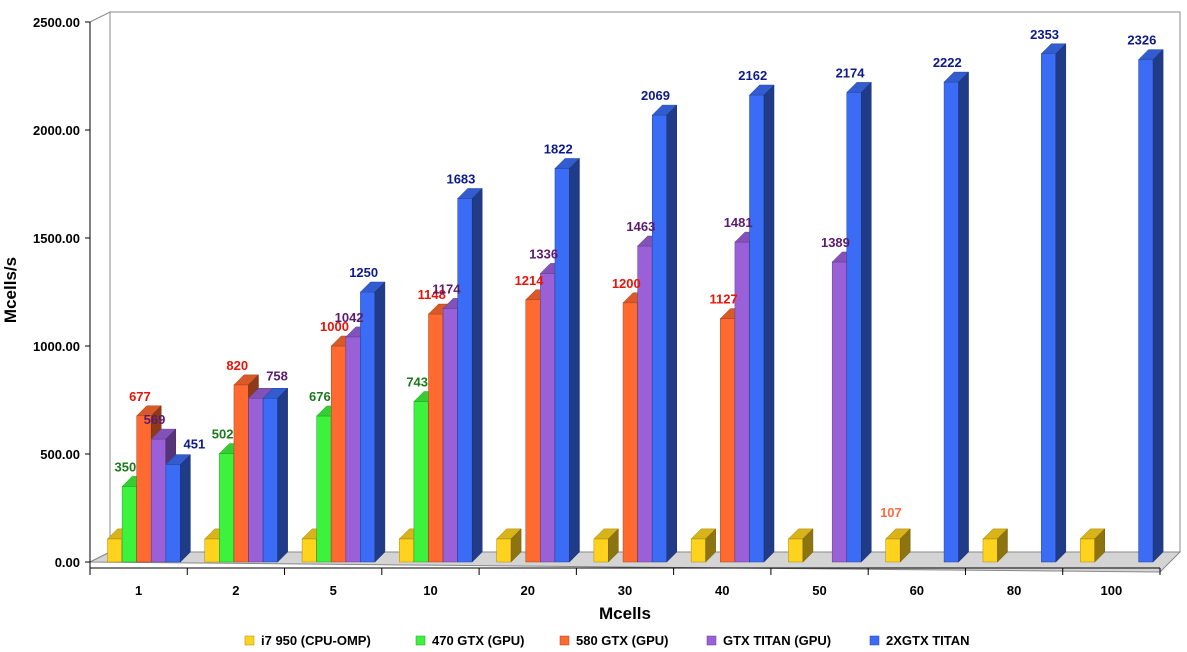 The image size is (1187, 652). Describe the element at coordinates (138, 590) in the screenshot. I see `x-tick-label: 1` at that location.